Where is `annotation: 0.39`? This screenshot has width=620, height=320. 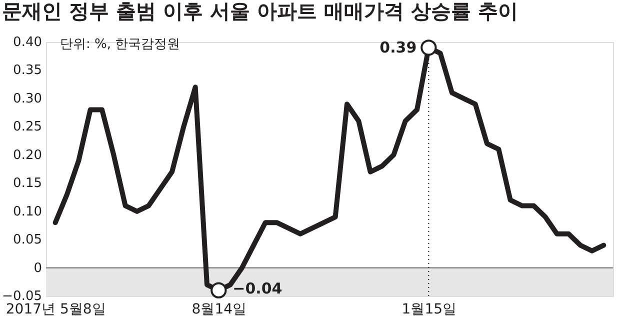 annotation: 0.39 is located at coordinates (398, 47).